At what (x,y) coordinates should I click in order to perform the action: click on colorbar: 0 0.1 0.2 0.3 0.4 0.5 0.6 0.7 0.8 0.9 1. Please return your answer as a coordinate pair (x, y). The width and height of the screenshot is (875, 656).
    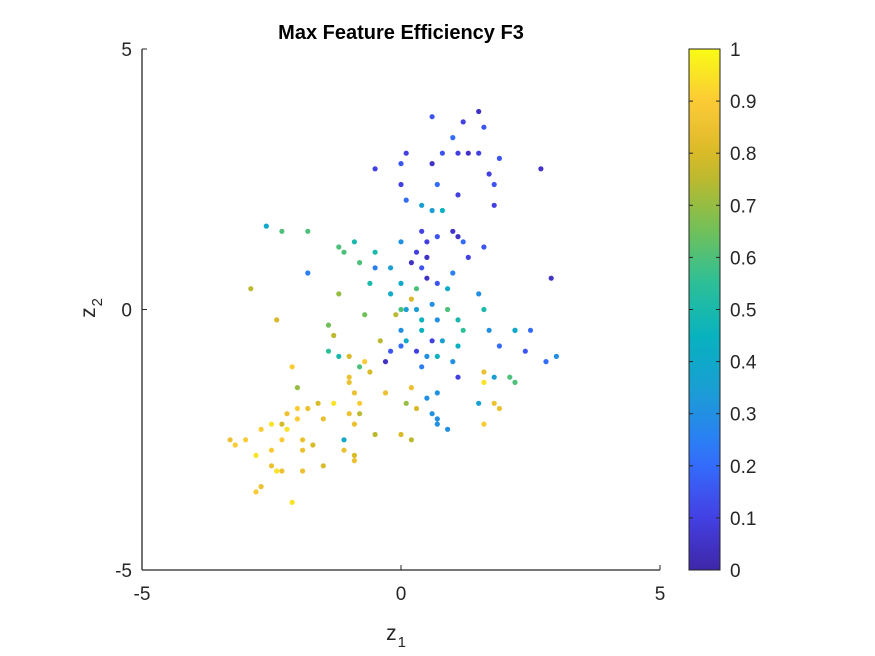
    Looking at the image, I should click on (722, 311).